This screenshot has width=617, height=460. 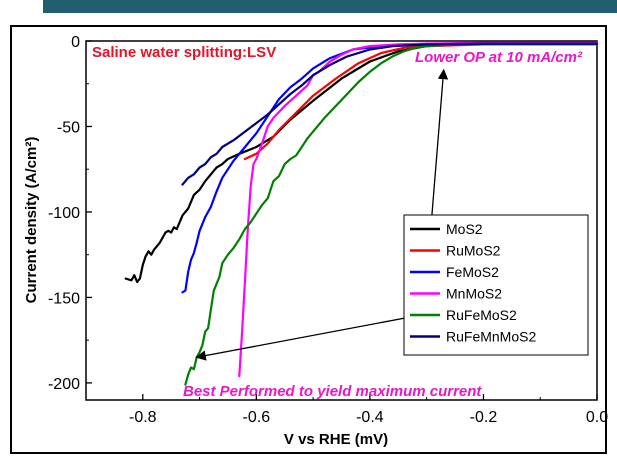 I want to click on x-tick-label: -0.6, so click(x=257, y=417).